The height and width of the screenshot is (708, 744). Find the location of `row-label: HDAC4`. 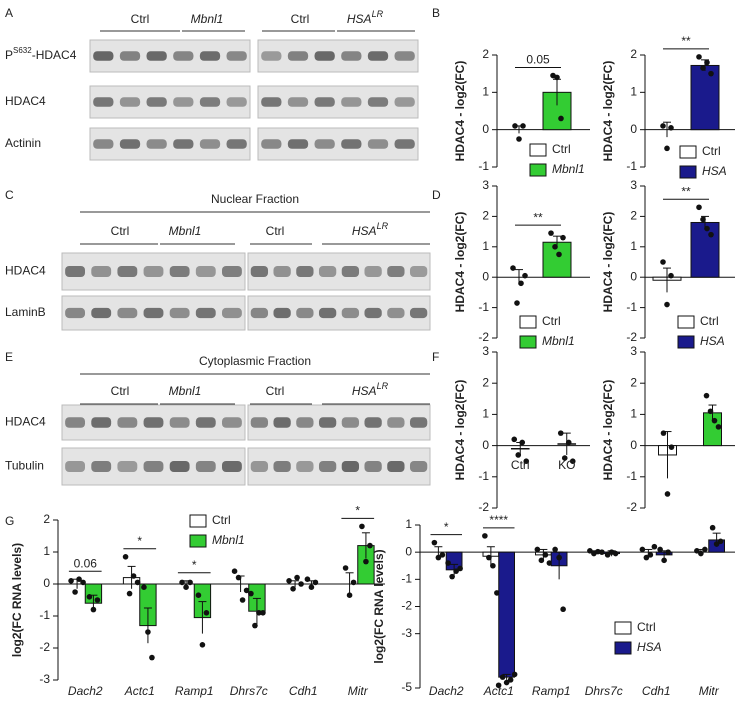

row-label: HDAC4 is located at coordinates (25, 422).